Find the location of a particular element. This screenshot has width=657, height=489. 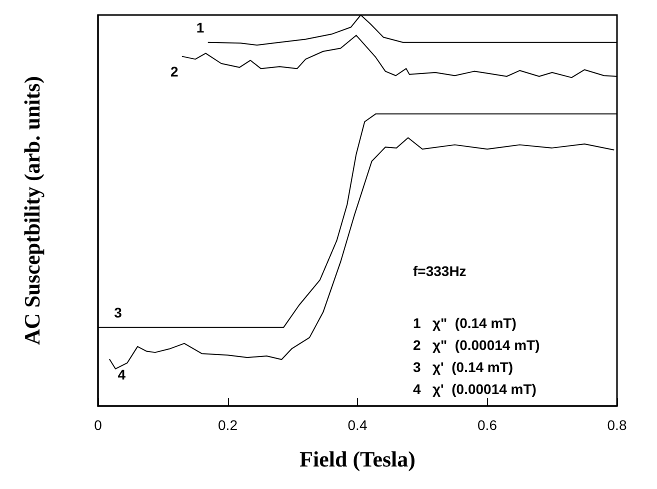

annotation: 3 χ' (0.14 mT) is located at coordinates (463, 367).